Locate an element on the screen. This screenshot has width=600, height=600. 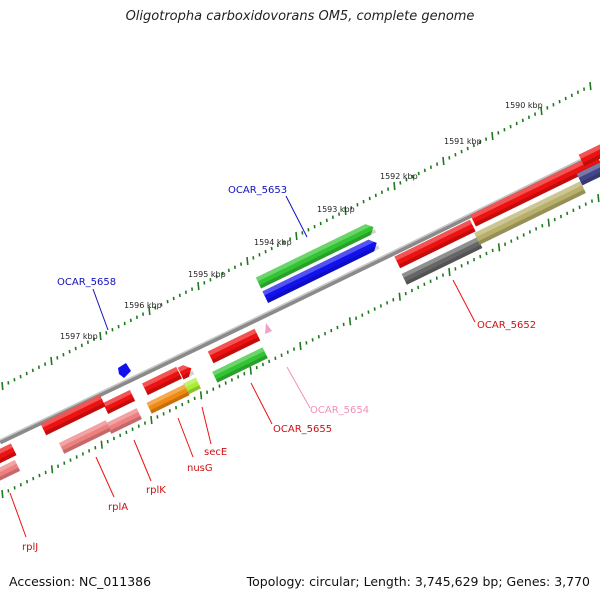
feature-red-4-shade is located at coordinates (236, 350).